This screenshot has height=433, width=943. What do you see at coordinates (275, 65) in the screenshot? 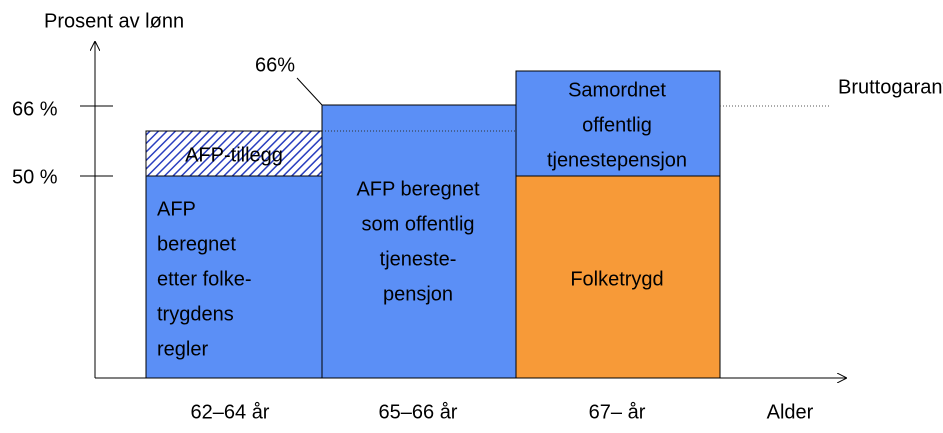
I see `annotation: 66%` at bounding box center [275, 65].